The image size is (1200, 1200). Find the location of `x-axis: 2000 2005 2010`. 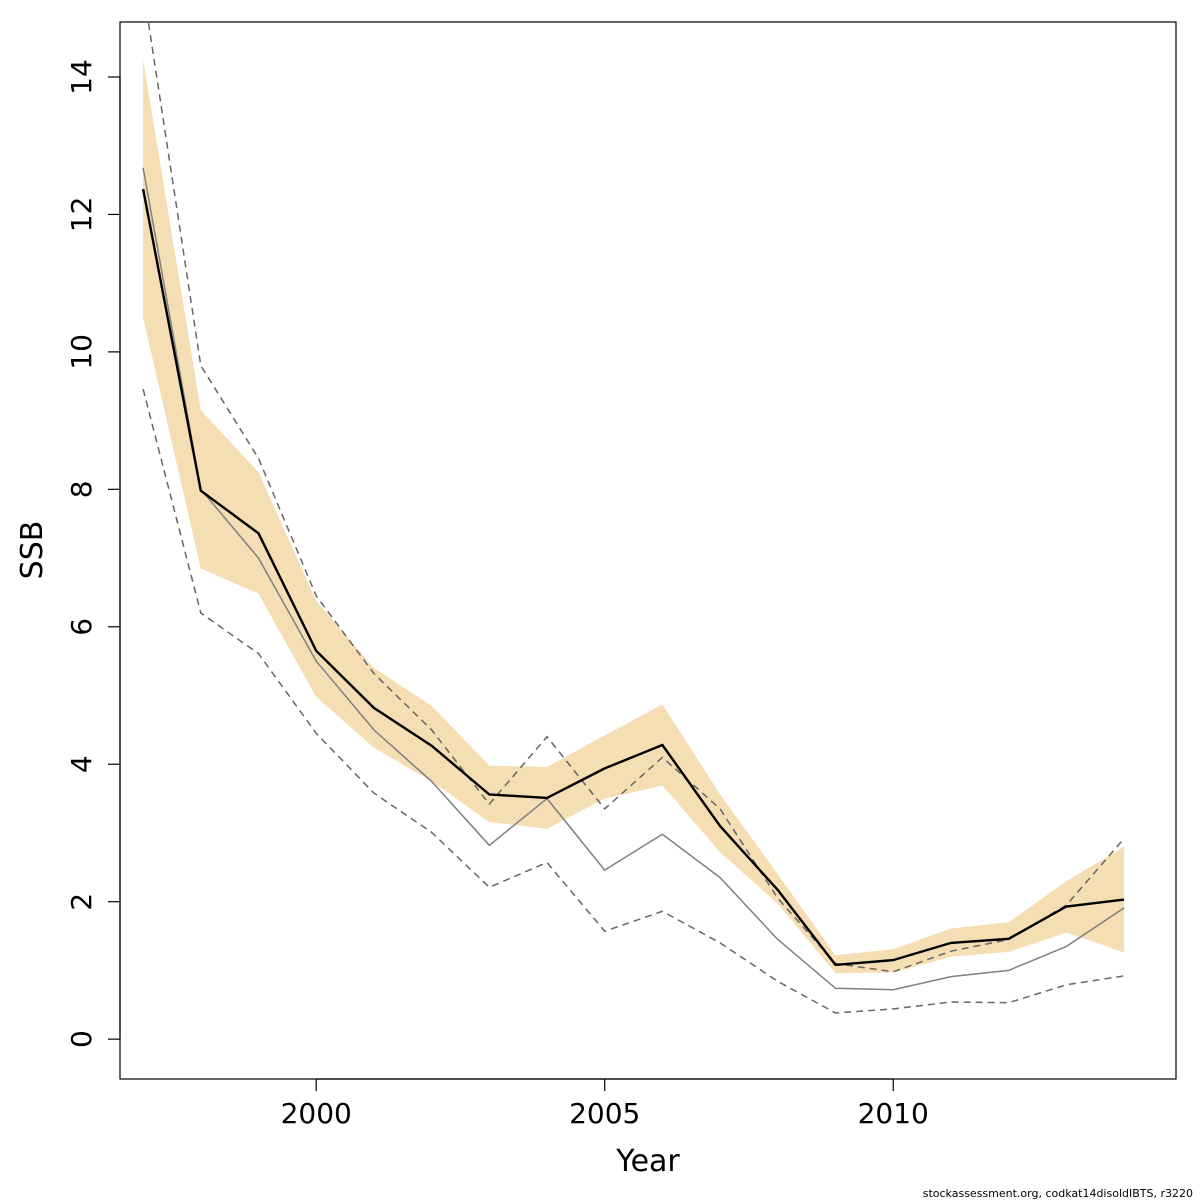

x-axis: 2000 2005 2010 is located at coordinates (605, 1104).